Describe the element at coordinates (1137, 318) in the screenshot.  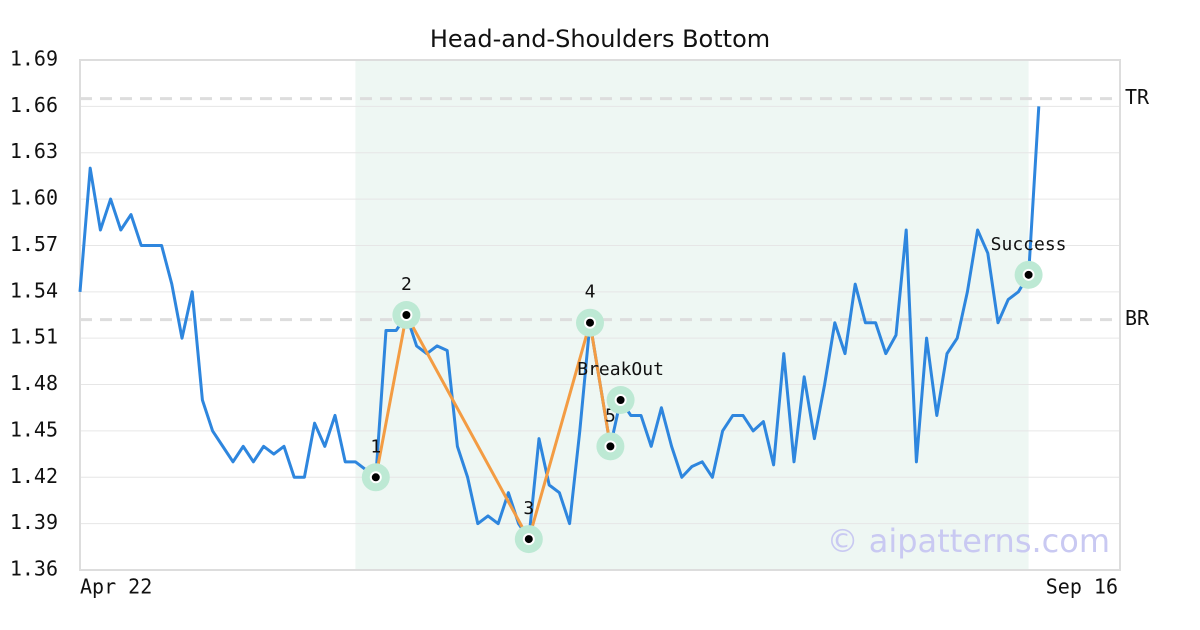
I see `level-label: BR` at that location.